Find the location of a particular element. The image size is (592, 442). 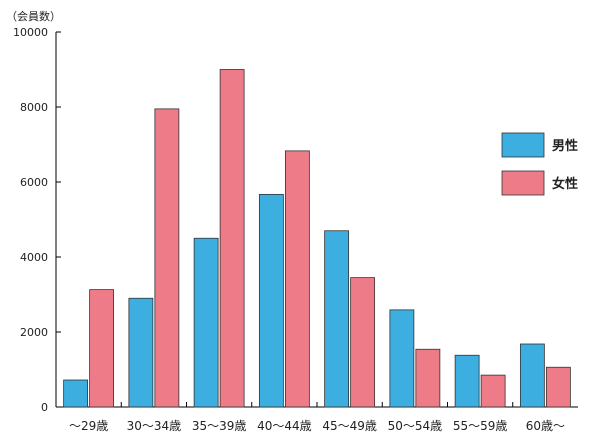

y-axis-unit-label: （会員数） is located at coordinates (33, 16).